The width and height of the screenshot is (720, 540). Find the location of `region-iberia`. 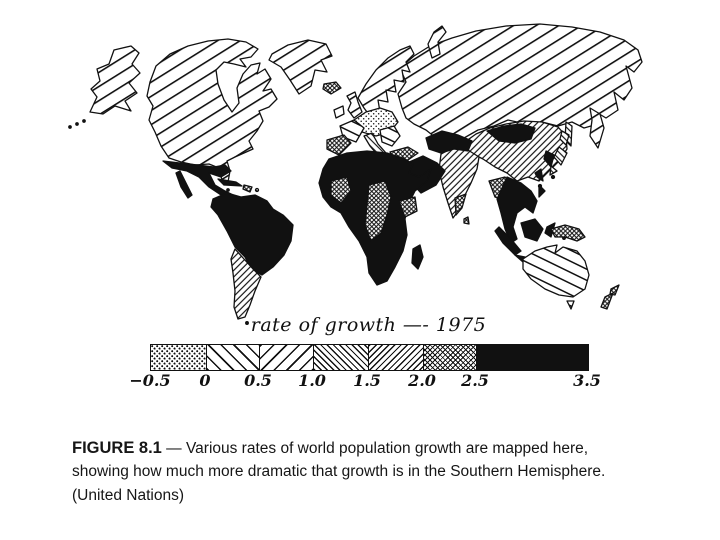

region-iberia is located at coordinates (339, 145).